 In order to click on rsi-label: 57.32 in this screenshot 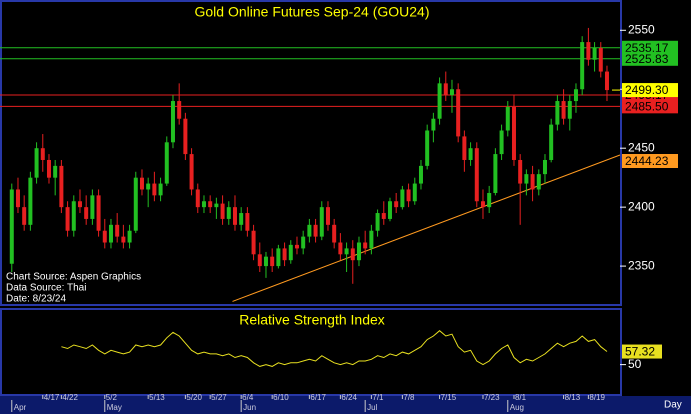, I will do `click(640, 352)`.